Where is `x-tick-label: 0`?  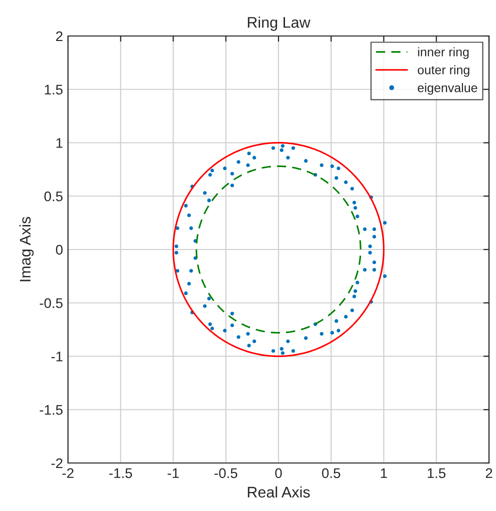
x-tick-label: 0 is located at coordinates (278, 473).